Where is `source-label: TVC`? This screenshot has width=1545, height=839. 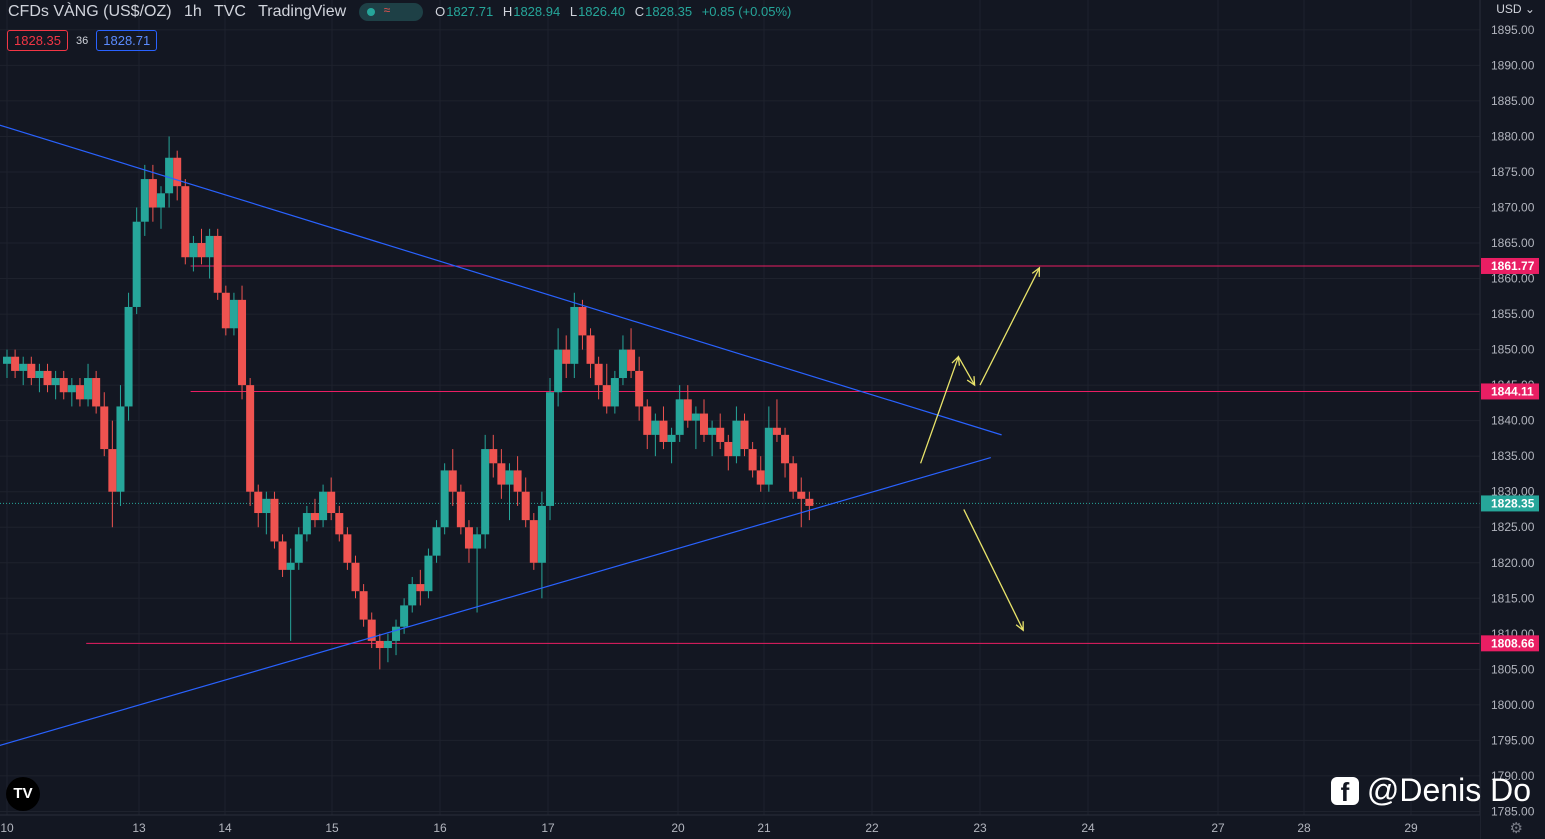
source-label: TVC is located at coordinates (229, 12).